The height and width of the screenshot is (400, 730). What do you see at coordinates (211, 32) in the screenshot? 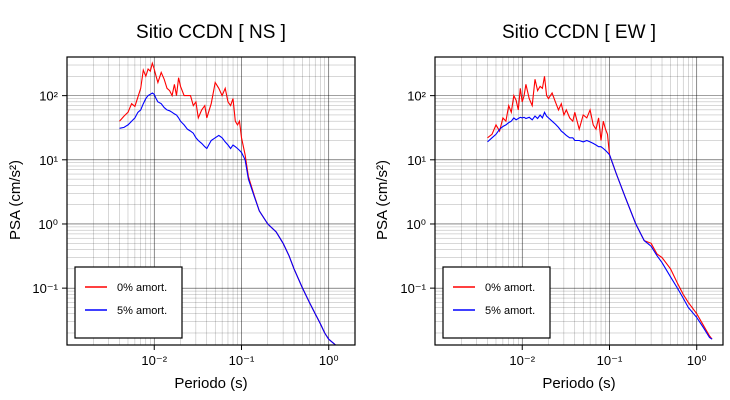
I see `chart-title: Sitio CCDN [ NS ]` at bounding box center [211, 32].